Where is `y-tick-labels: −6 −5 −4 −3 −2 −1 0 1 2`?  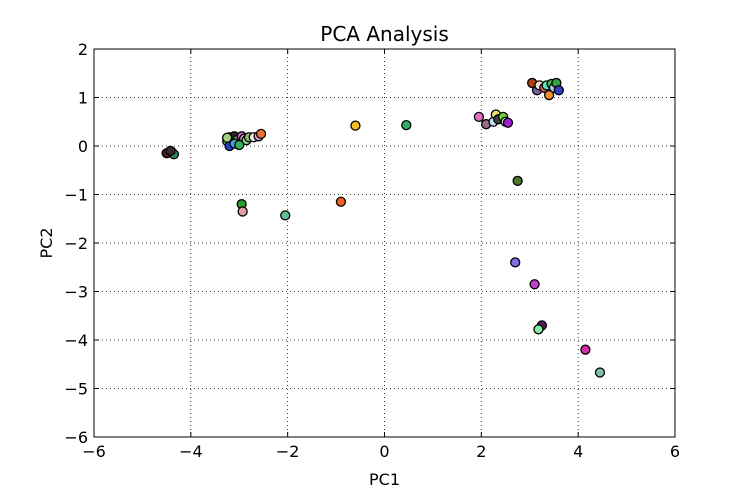
y-tick-labels: −6 −5 −4 −3 −2 −1 0 1 2 is located at coordinates (76, 243).